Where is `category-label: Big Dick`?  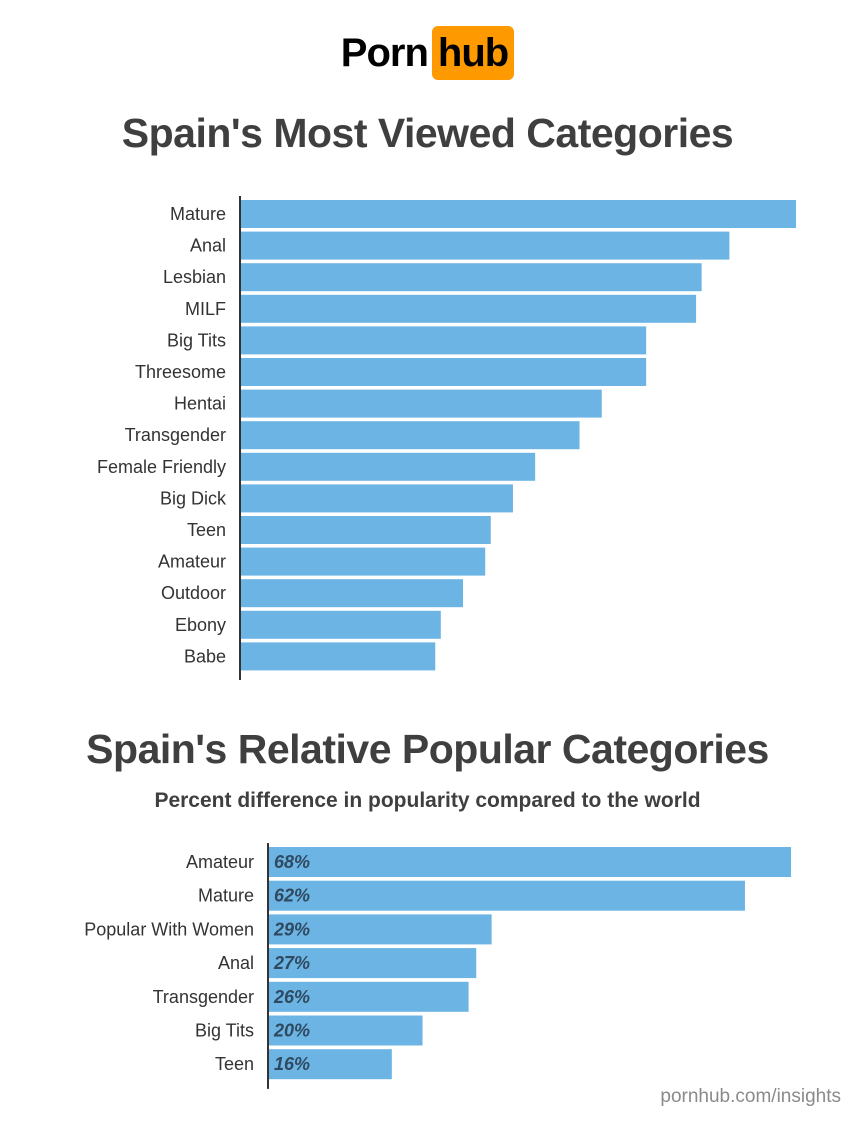
category-label: Big Dick is located at coordinates (193, 498).